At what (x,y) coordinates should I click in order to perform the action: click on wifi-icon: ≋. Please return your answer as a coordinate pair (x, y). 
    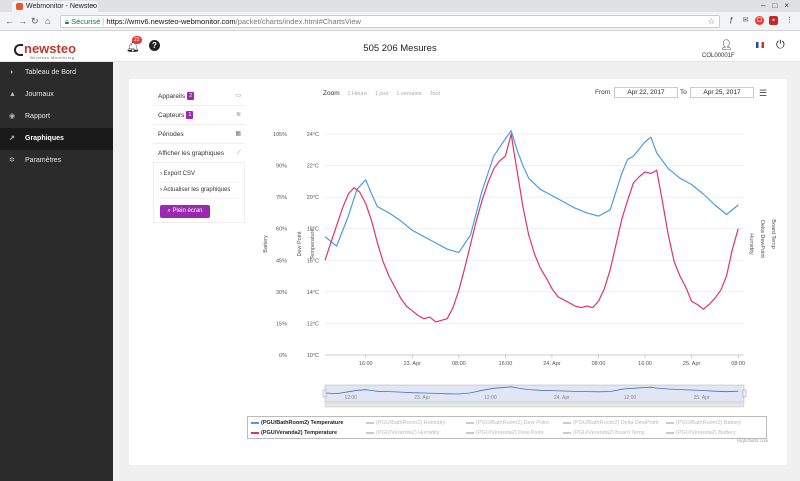
    Looking at the image, I should click on (238, 115).